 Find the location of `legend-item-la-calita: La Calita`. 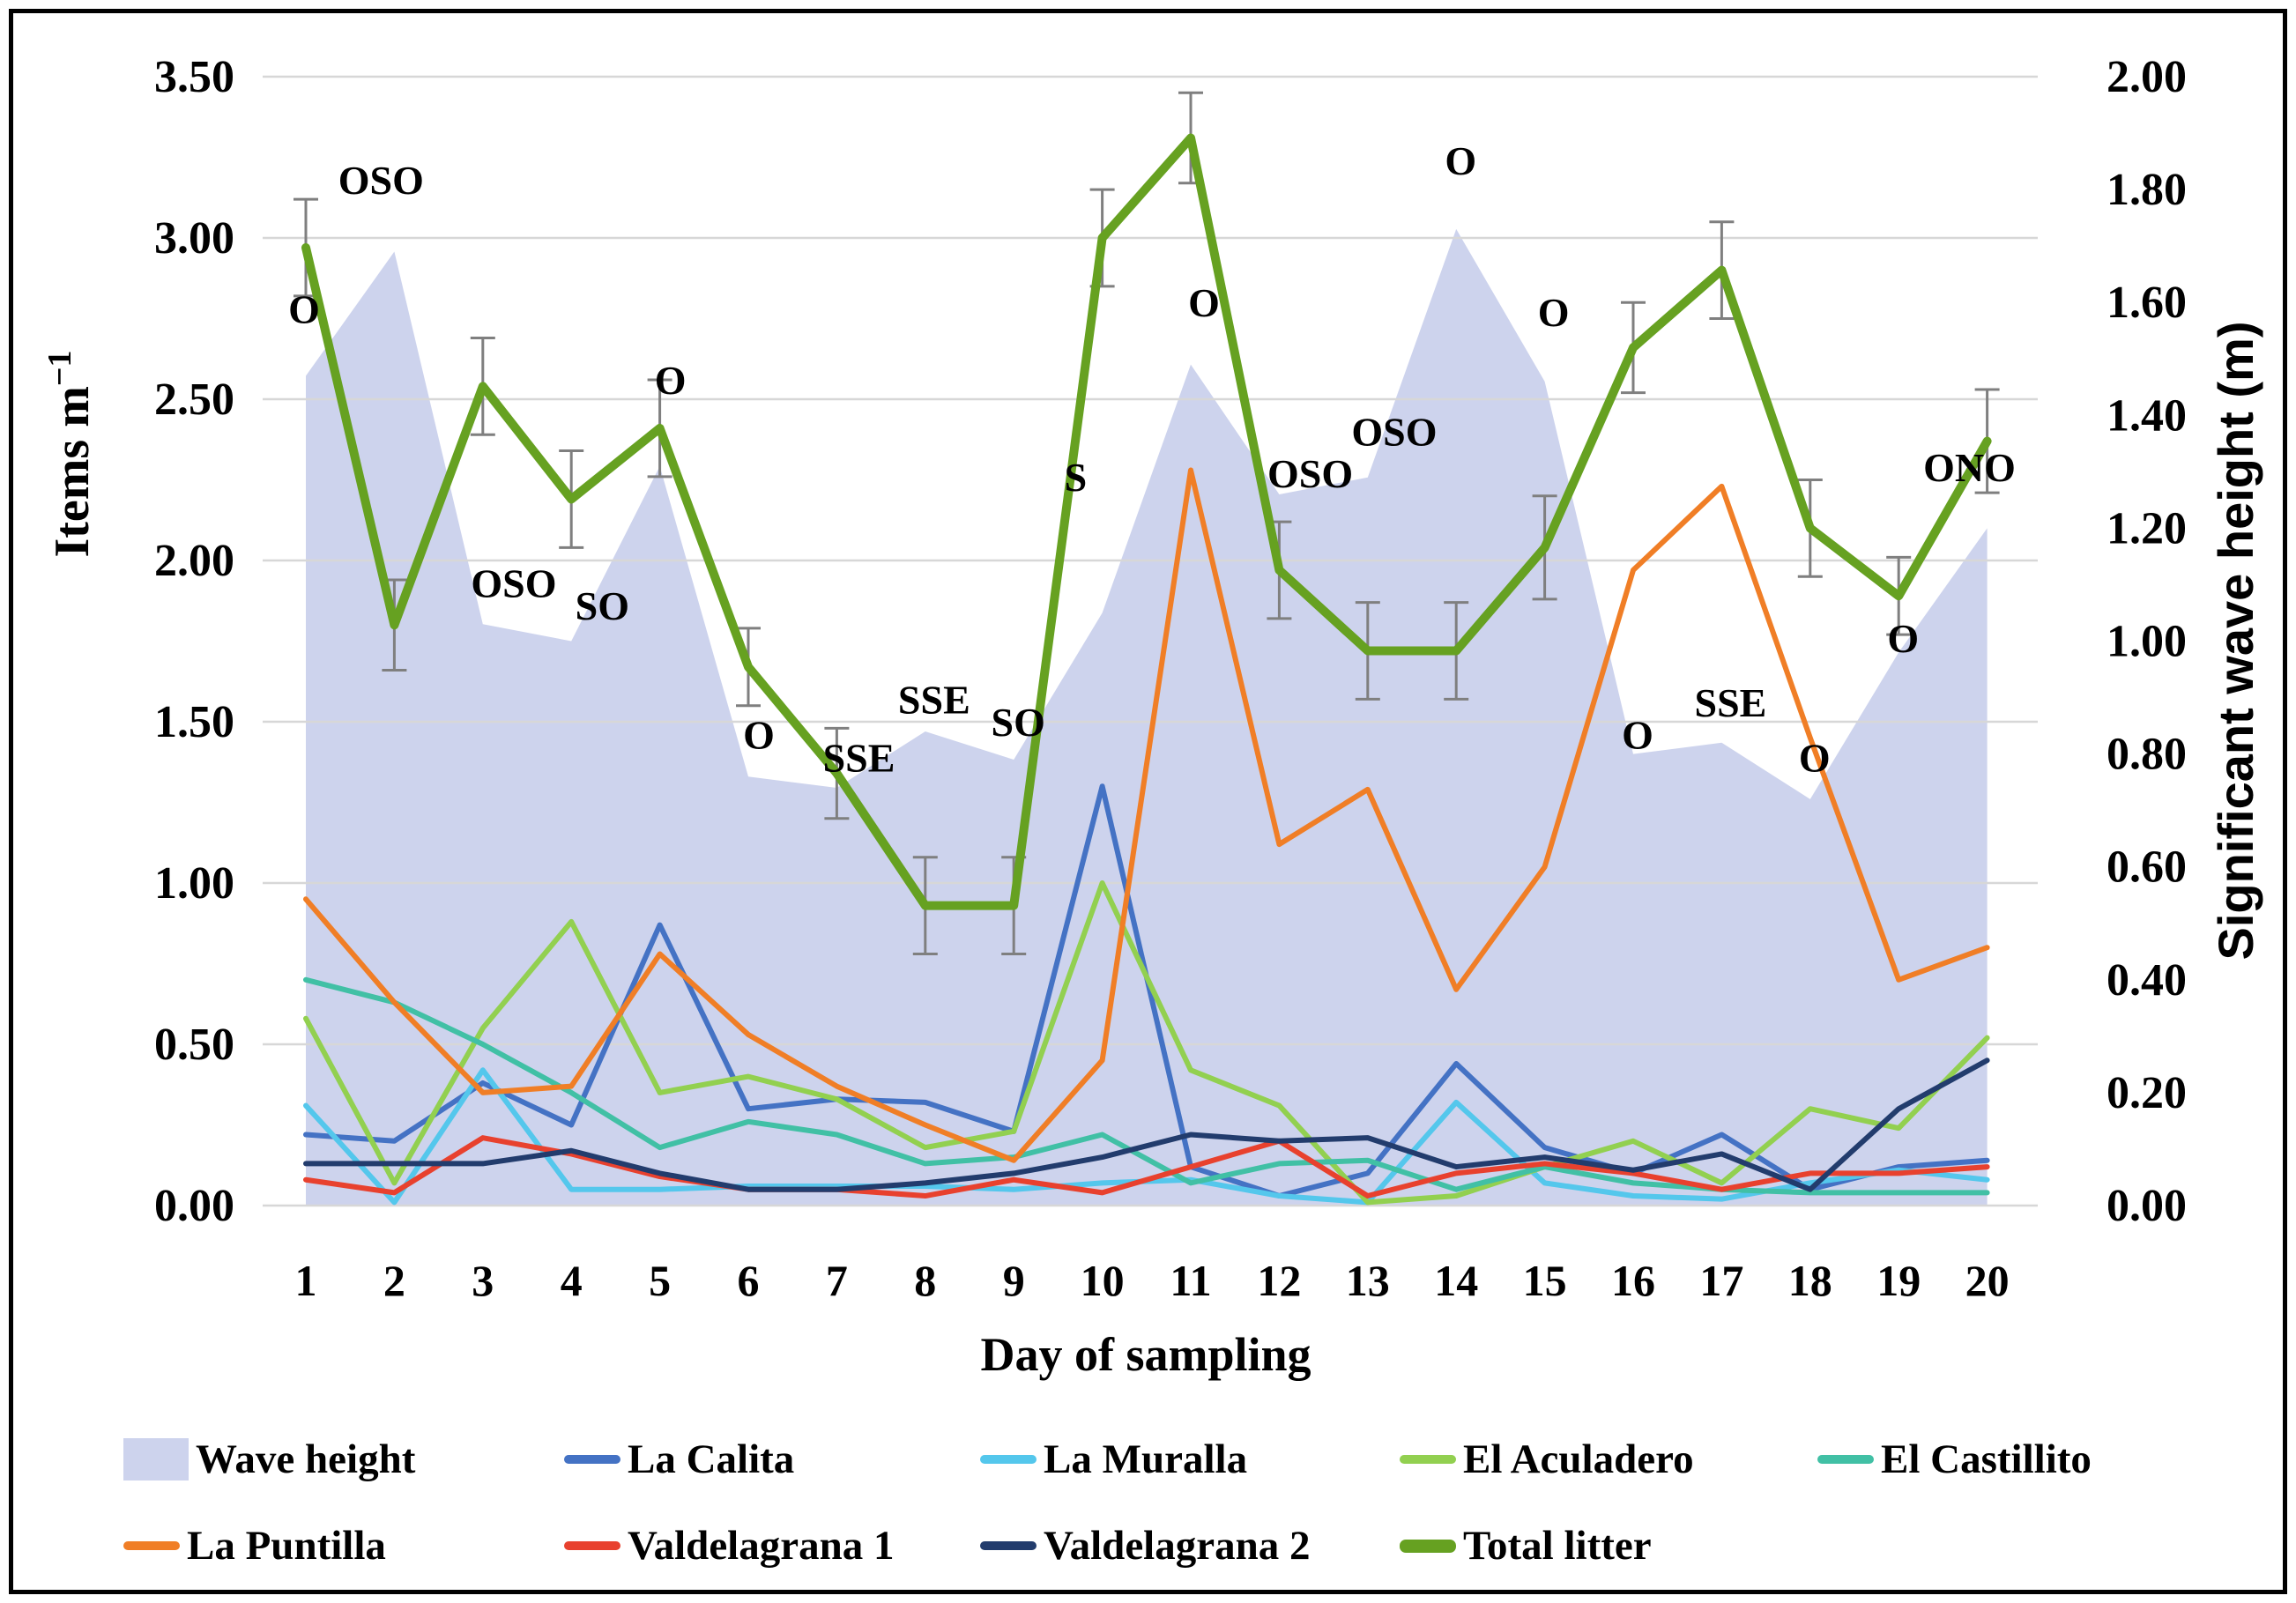

legend-item-la-calita: La Calita is located at coordinates (679, 1459).